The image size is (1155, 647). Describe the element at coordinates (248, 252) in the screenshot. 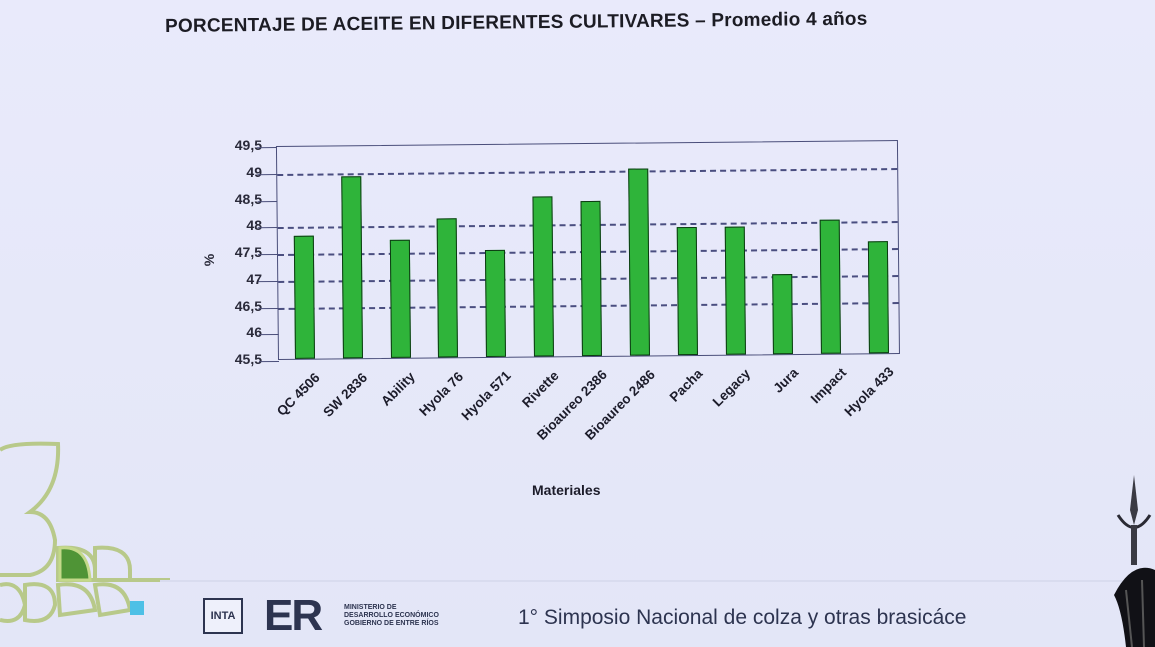

I see `y-tick-label: 47,5` at that location.